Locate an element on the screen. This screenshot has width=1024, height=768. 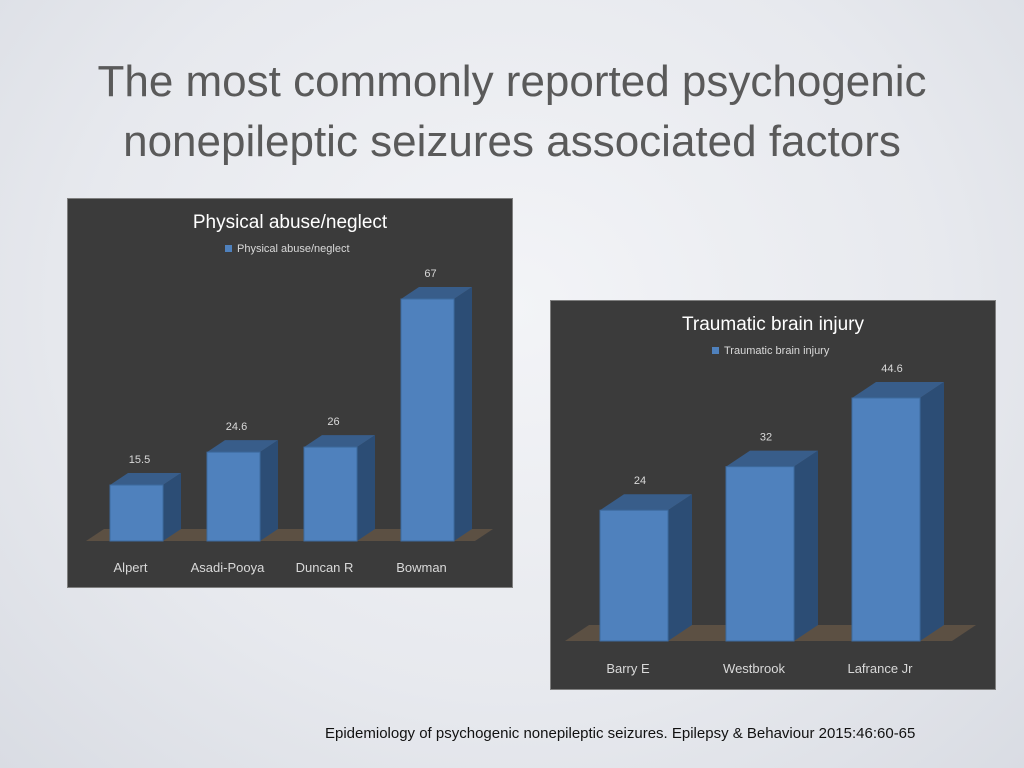
physical-abuse-category-label: Duncan R is located at coordinates (325, 567).